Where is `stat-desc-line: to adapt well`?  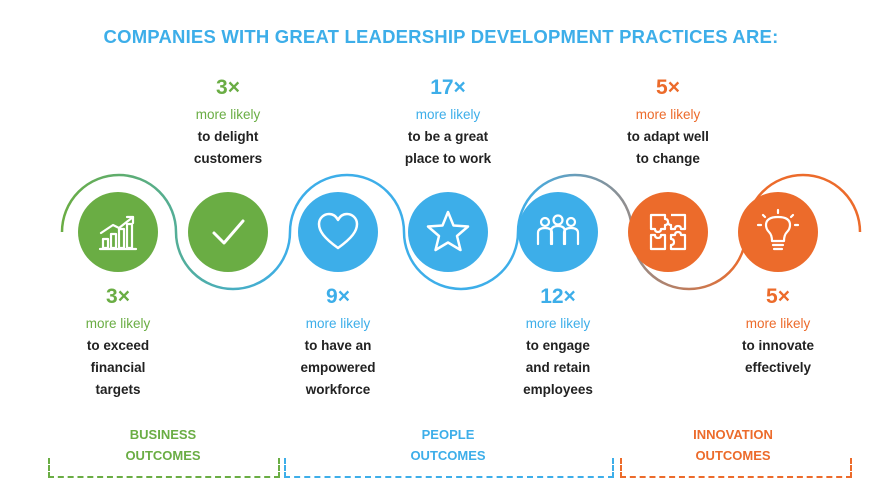
stat-desc-line: to adapt well is located at coordinates (668, 136).